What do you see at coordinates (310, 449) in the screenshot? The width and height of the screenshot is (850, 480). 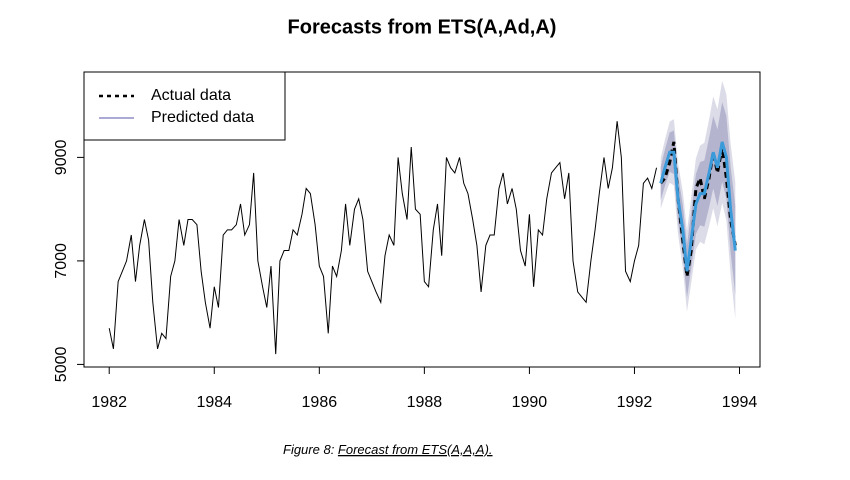 I see `caption-prefix: Figure 8:` at bounding box center [310, 449].